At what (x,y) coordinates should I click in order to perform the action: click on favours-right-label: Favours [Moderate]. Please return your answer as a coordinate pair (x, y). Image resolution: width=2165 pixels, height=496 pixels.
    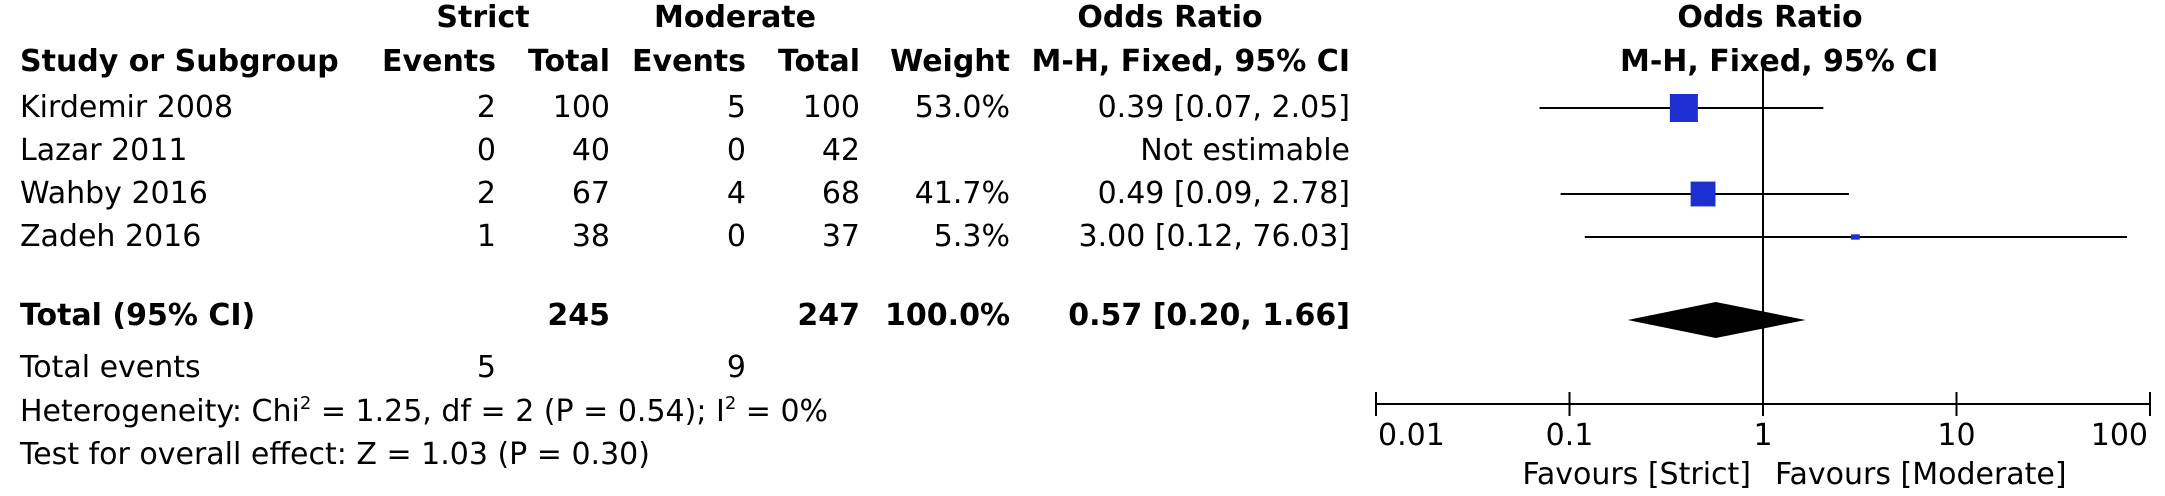
    Looking at the image, I should click on (1921, 474).